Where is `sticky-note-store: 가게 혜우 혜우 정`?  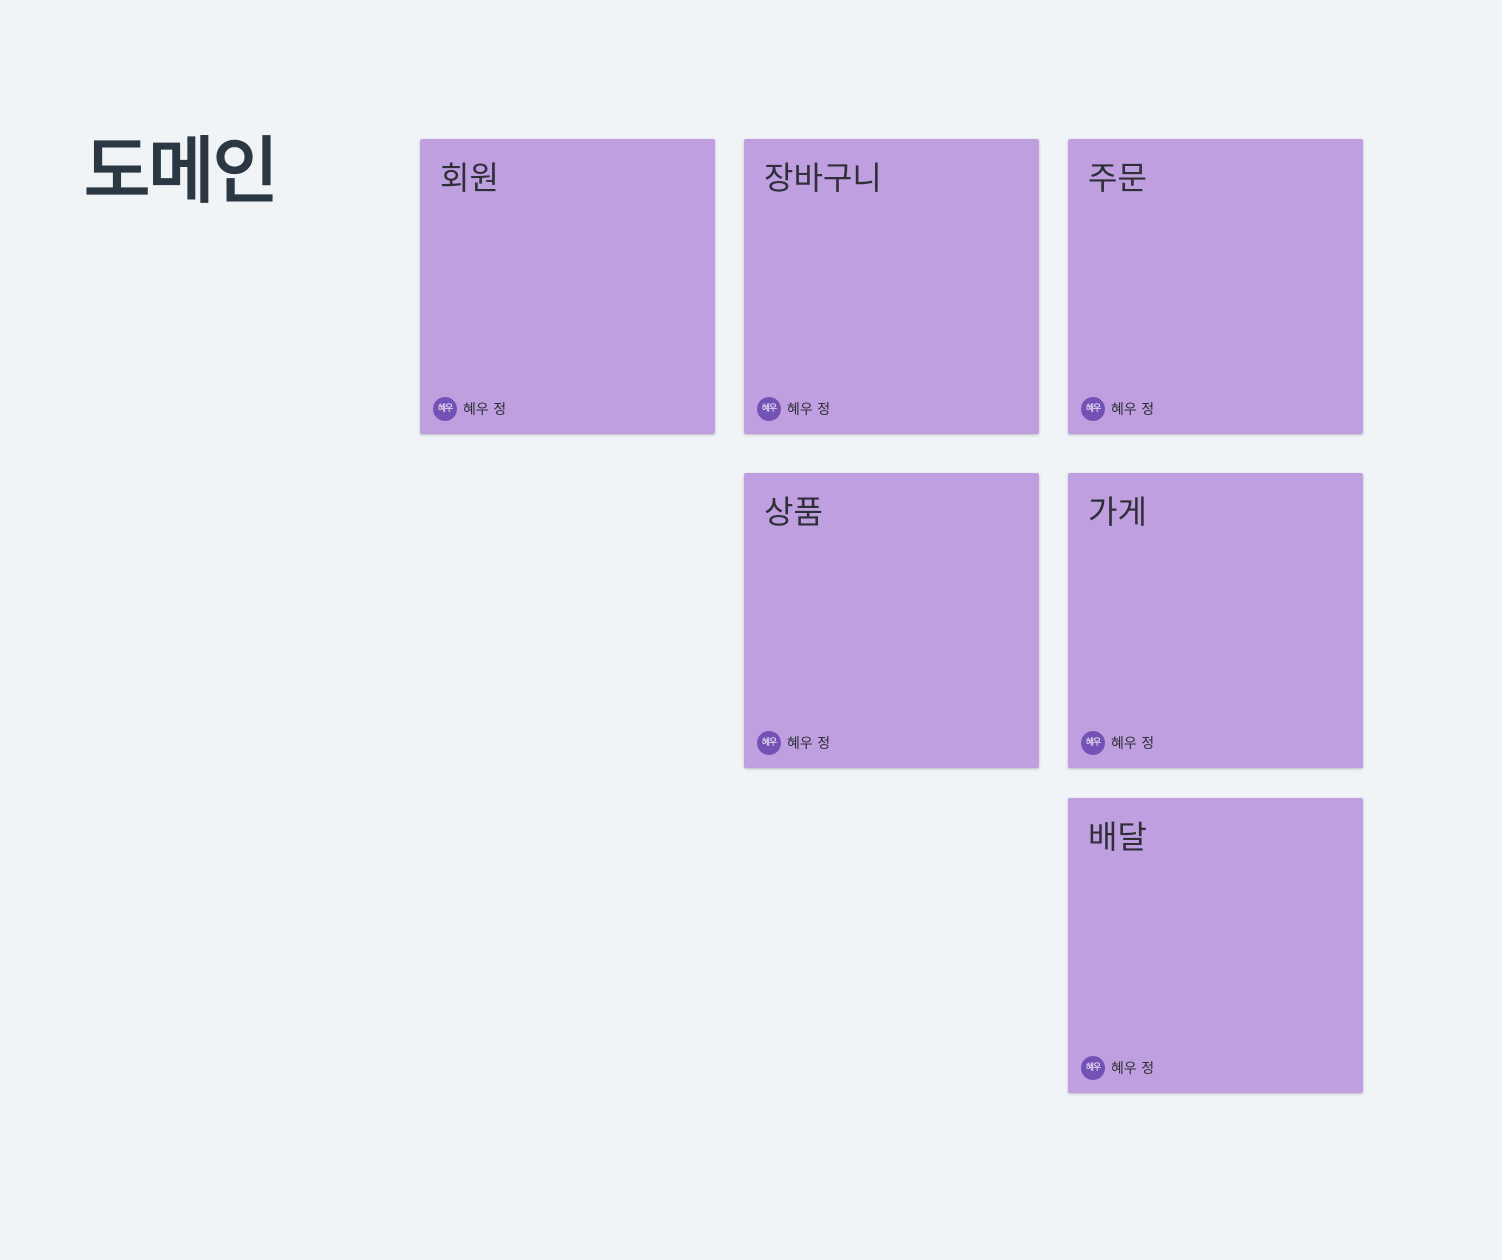
sticky-note-store: 가게 혜우 혜우 정 is located at coordinates (1215, 620).